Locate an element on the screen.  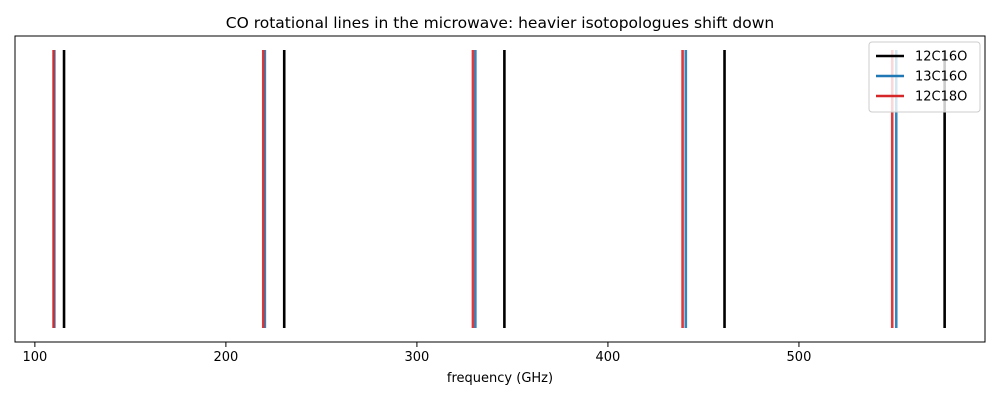
x-tick-label-400: 400 is located at coordinates (608, 357).